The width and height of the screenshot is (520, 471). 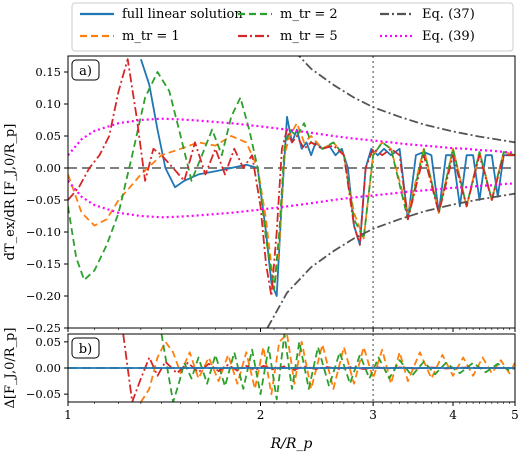 What do you see at coordinates (309, 14) in the screenshot?
I see `legend-label: m_tr = 2` at bounding box center [309, 14].